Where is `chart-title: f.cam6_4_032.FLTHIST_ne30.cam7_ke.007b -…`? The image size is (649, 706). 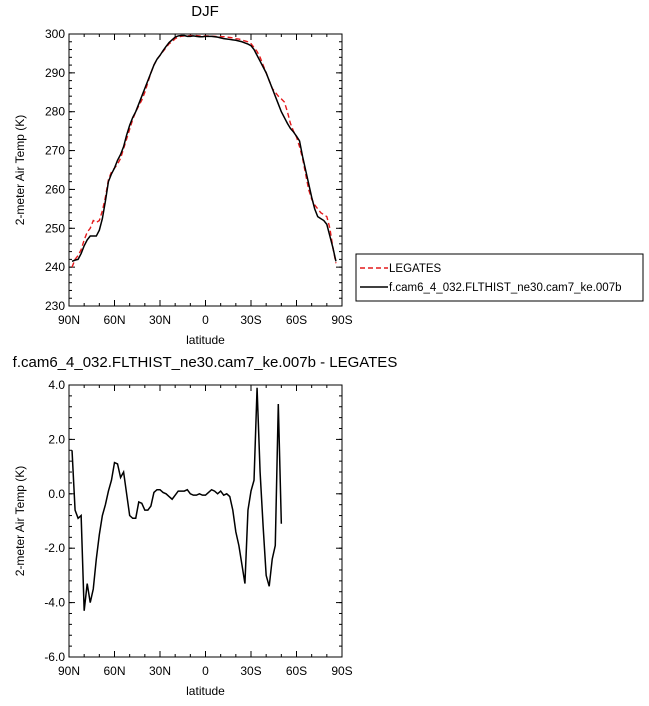
chart-title: f.cam6_4_032.FLTHIST_ne30.cam7_ke.007b -… is located at coordinates (205, 362).